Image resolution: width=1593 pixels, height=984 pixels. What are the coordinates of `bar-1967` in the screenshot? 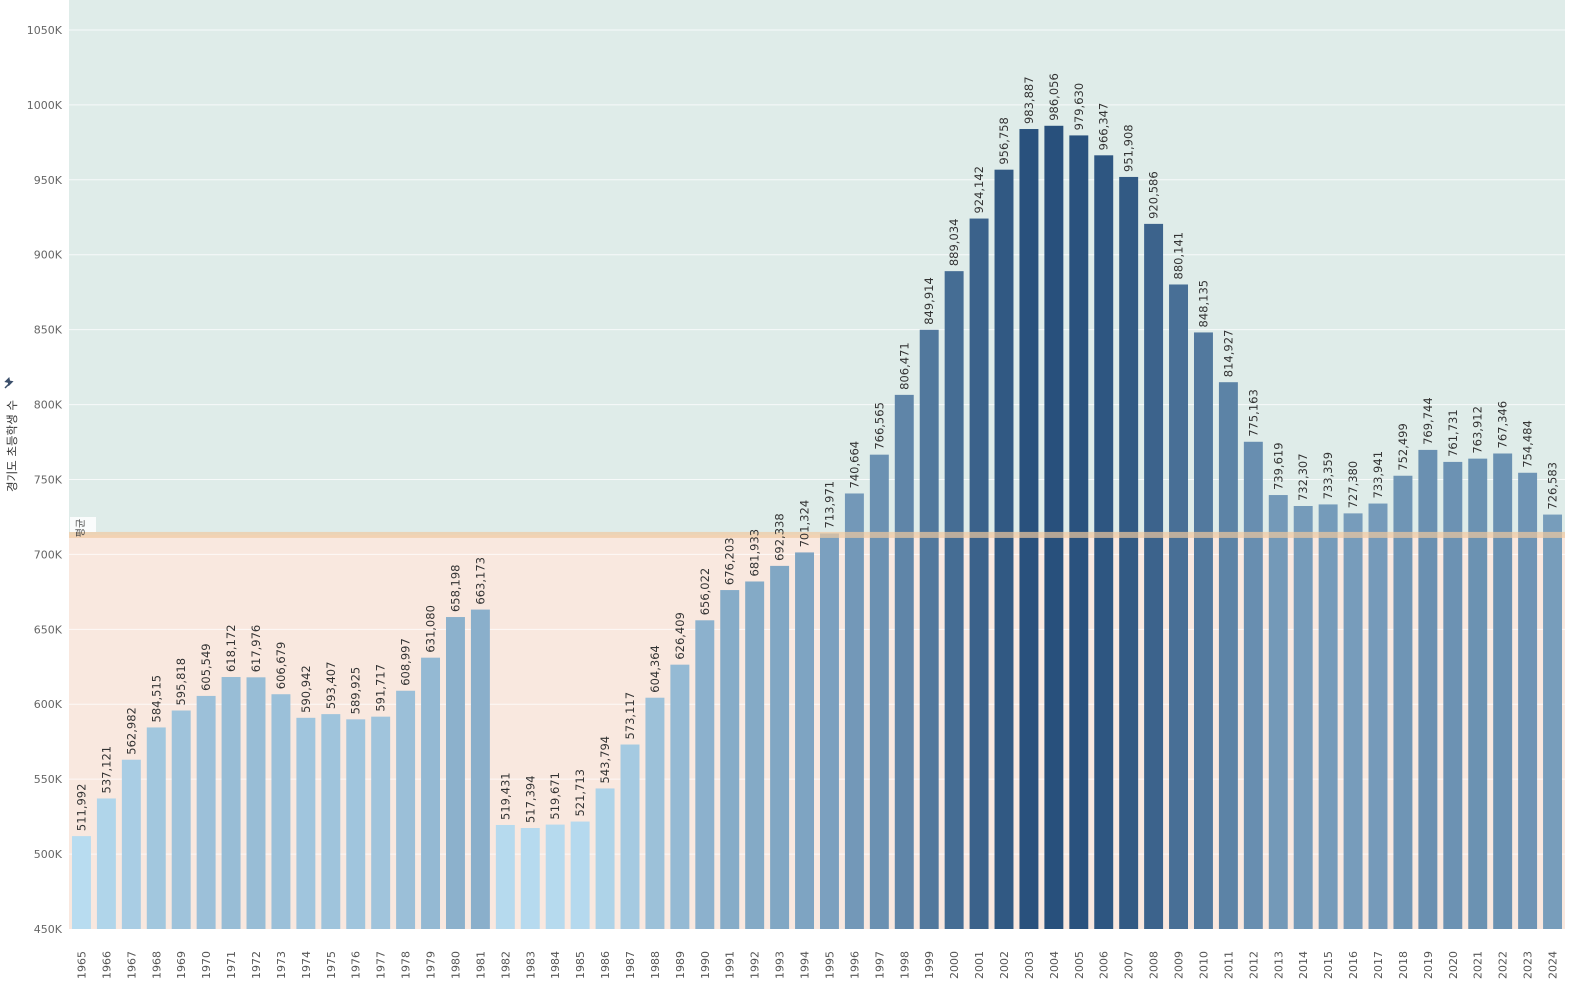 It's located at (131, 844).